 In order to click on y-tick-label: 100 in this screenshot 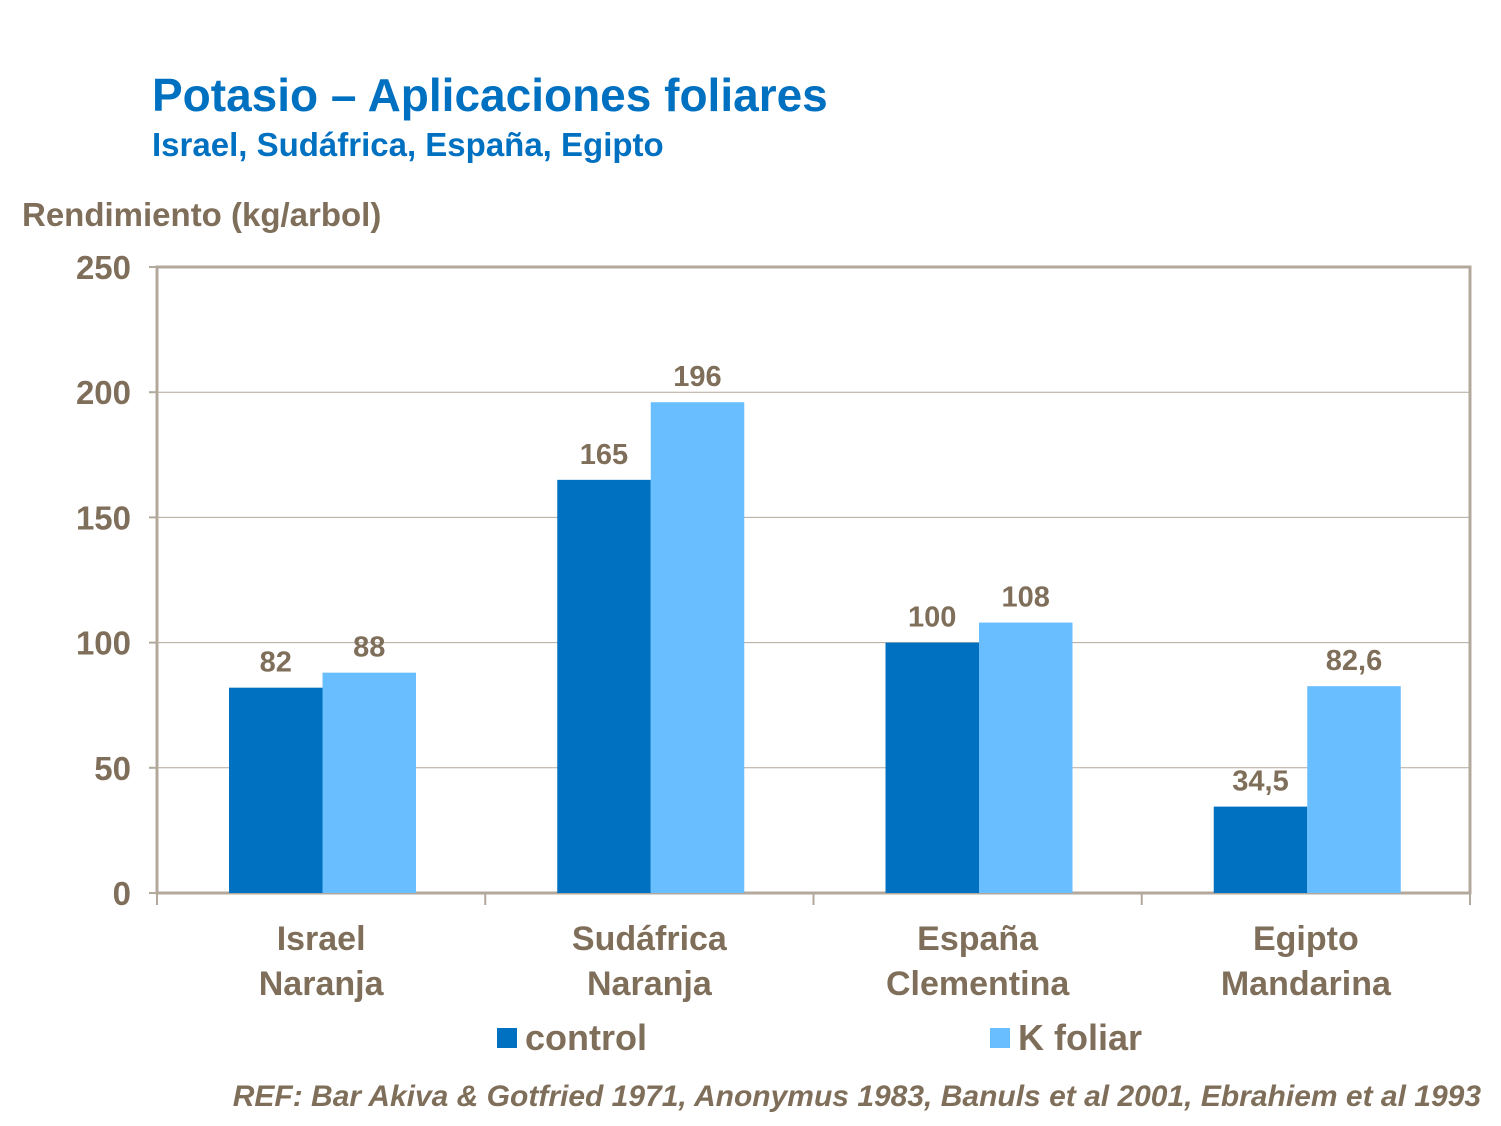, I will do `click(103, 643)`.